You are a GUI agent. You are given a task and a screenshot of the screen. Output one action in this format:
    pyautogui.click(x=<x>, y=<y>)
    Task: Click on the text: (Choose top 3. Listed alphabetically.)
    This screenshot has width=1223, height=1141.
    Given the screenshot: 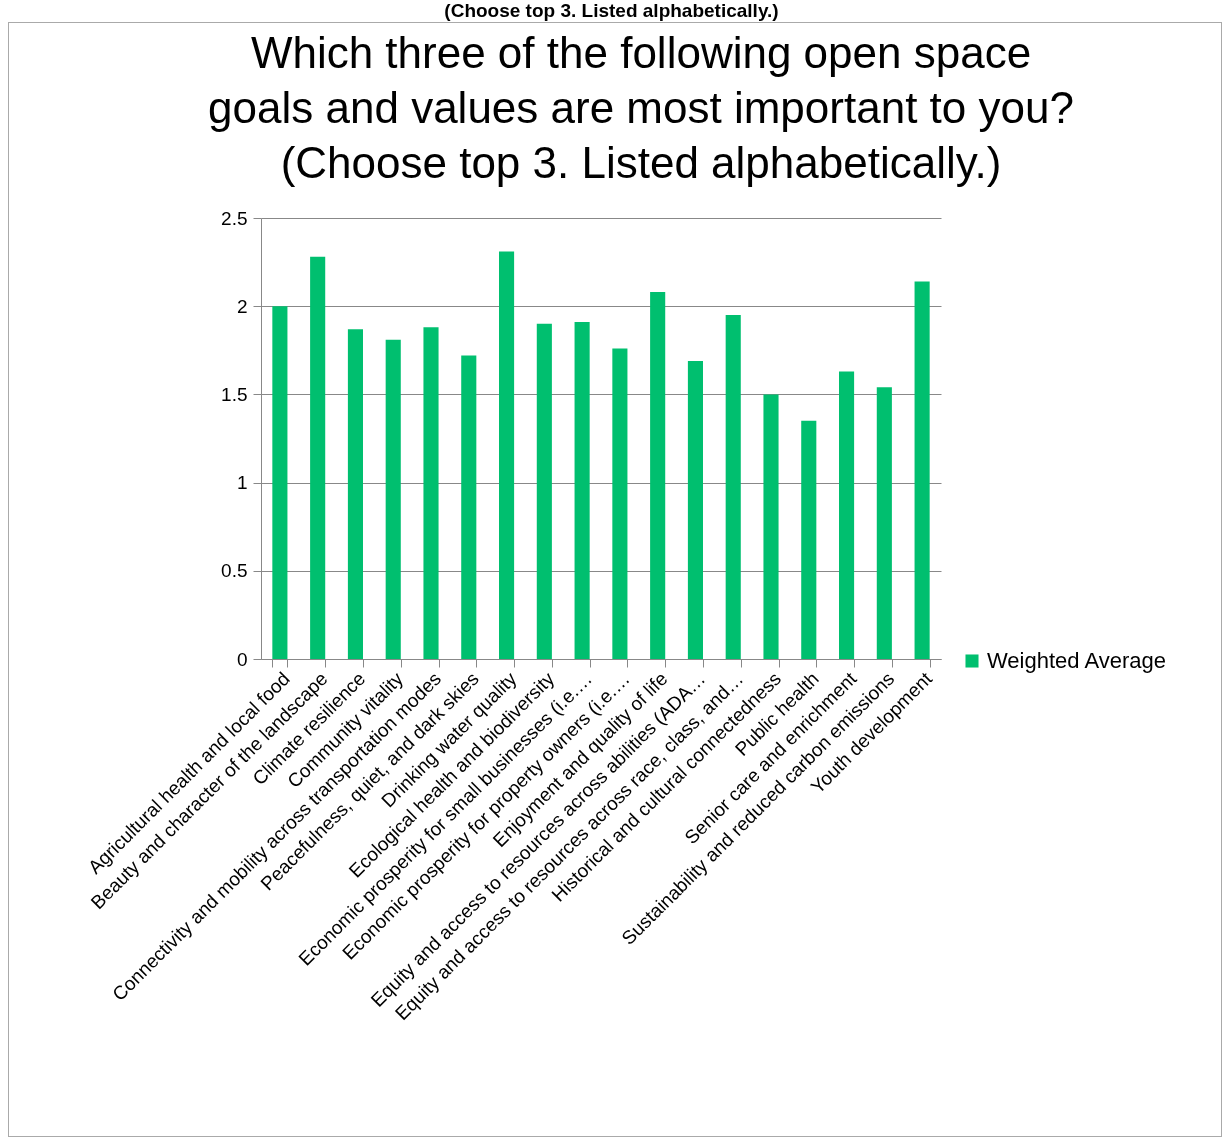 What is the action you would take?
    pyautogui.click(x=611, y=11)
    